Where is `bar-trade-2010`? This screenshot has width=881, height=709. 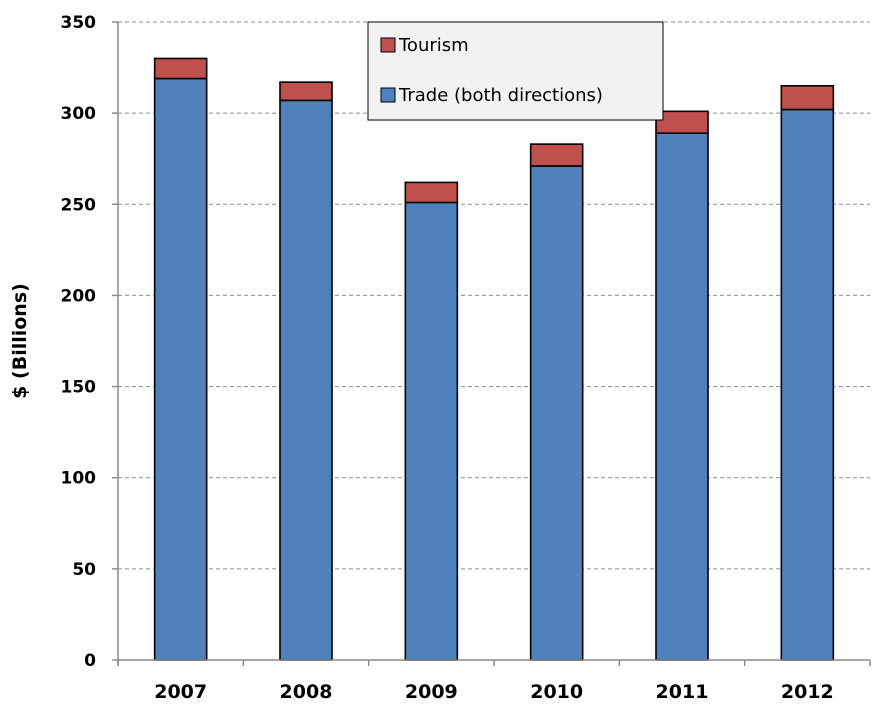 bar-trade-2010 is located at coordinates (556, 413).